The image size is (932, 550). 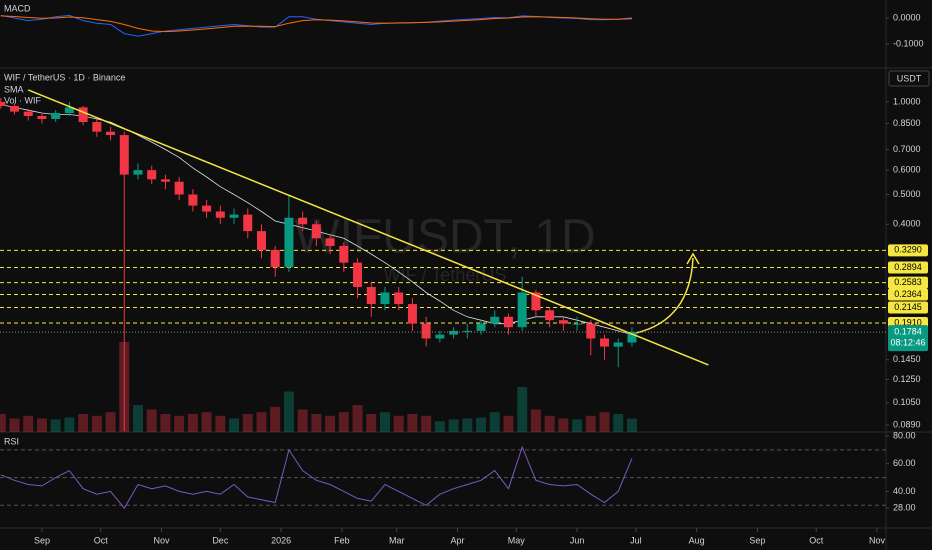 What do you see at coordinates (908, 294) in the screenshot?
I see `level-label: 0.2364` at bounding box center [908, 294].